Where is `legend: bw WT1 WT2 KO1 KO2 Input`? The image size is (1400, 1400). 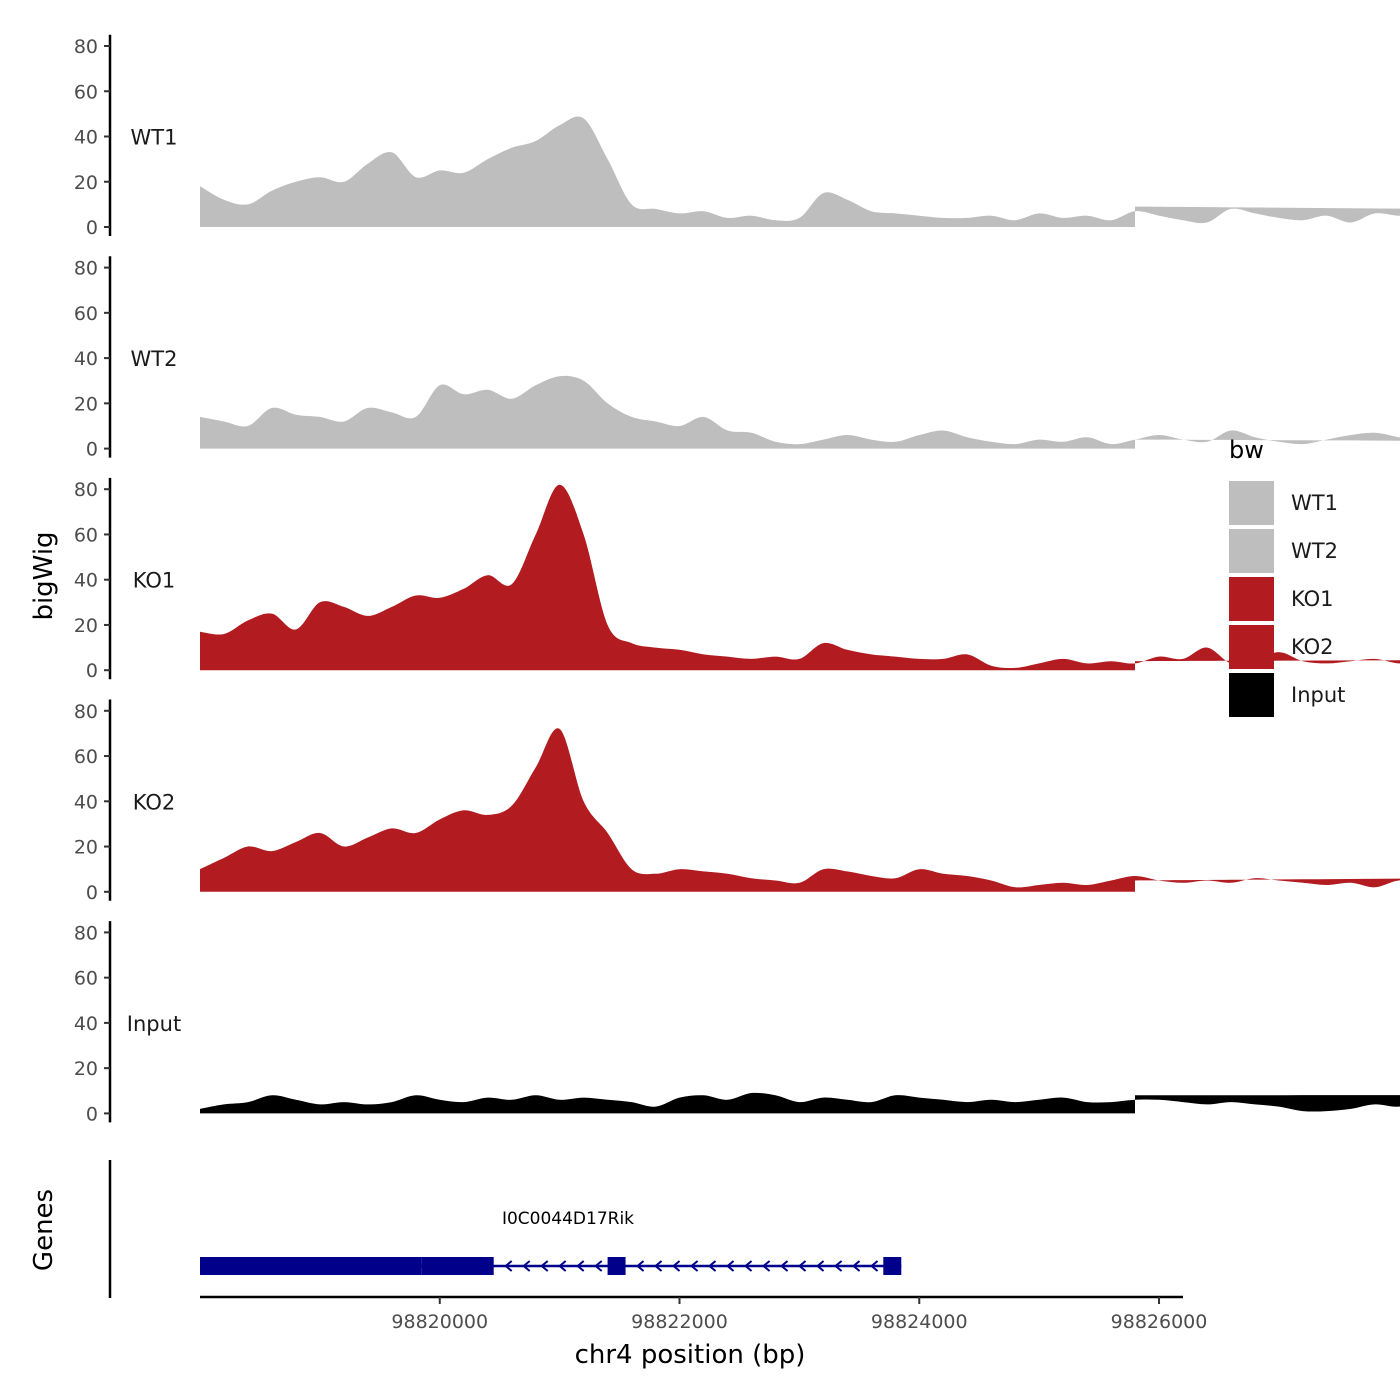
legend: bw WT1 WT2 KO1 KO2 Input is located at coordinates (1287, 576).